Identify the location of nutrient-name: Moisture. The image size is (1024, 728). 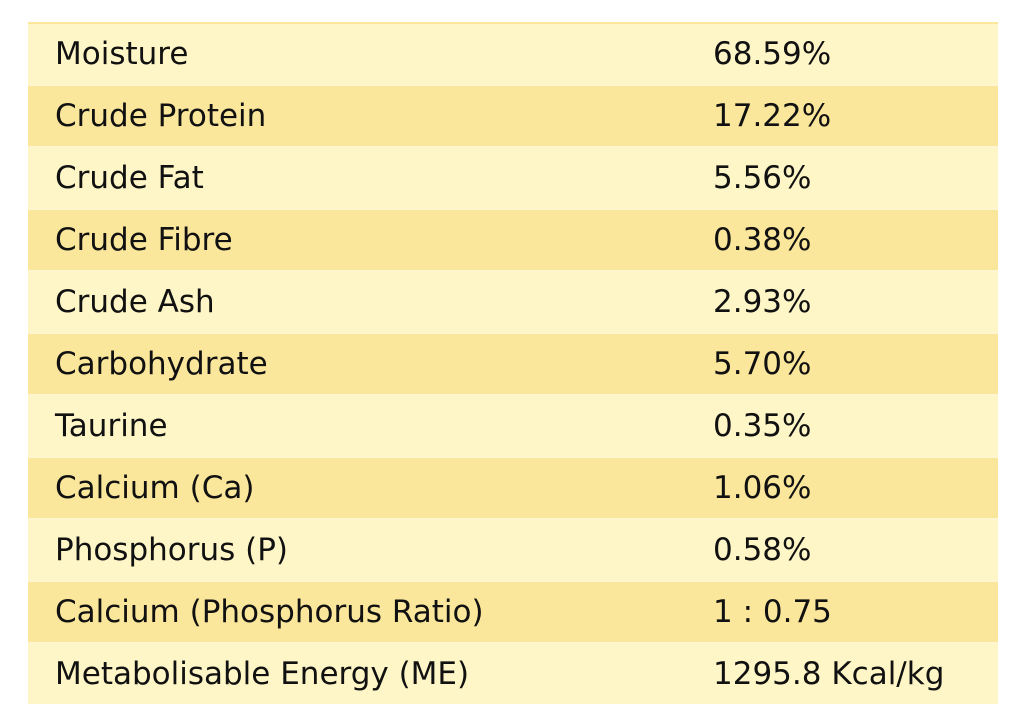
(357, 53).